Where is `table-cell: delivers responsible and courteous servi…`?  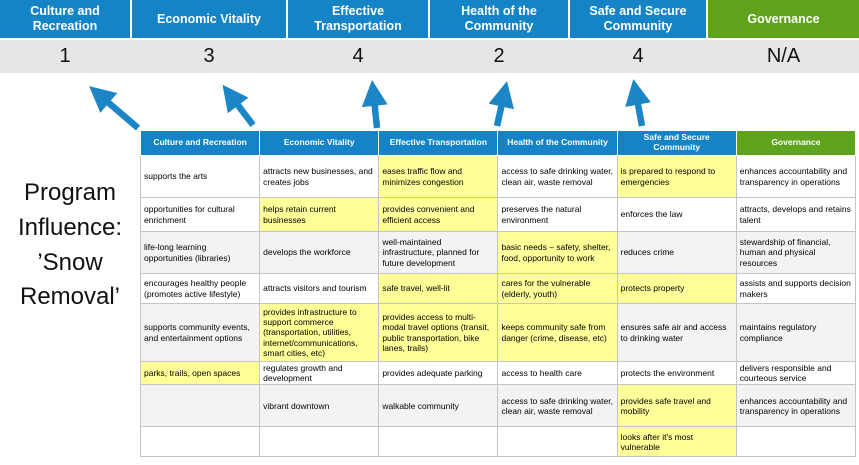
table-cell: delivers responsible and courteous servi… is located at coordinates (796, 373).